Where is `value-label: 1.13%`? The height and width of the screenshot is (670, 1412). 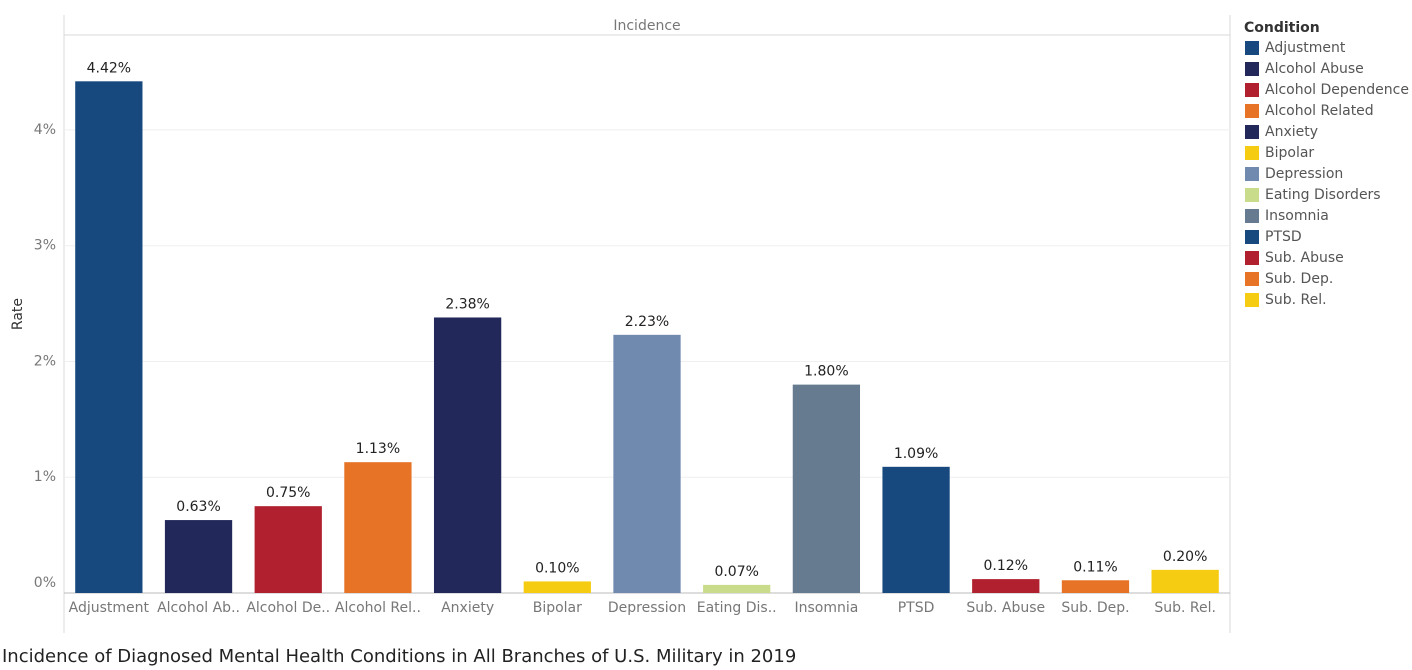 value-label: 1.13% is located at coordinates (378, 449).